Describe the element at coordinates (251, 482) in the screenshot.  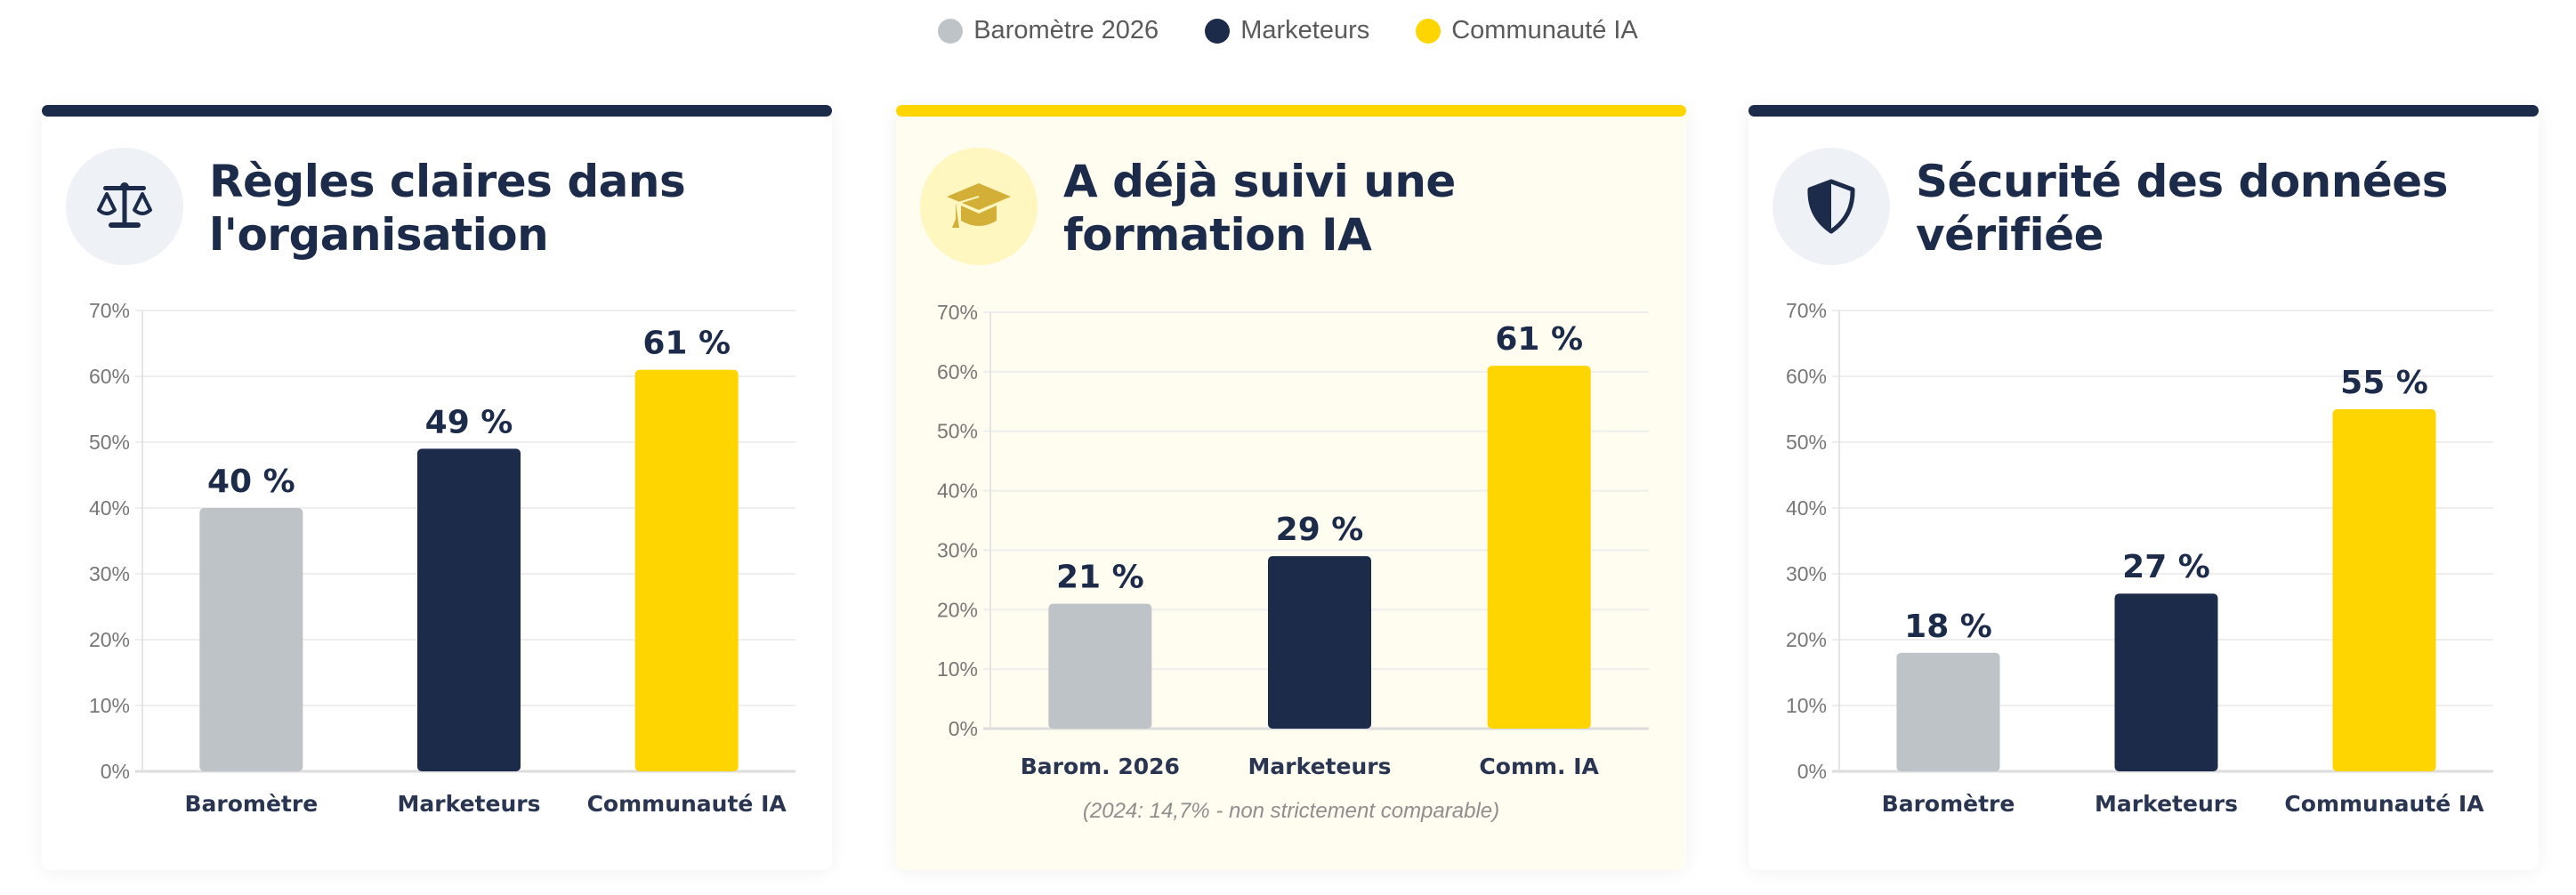
I see `bar-value-label: 40 %` at that location.